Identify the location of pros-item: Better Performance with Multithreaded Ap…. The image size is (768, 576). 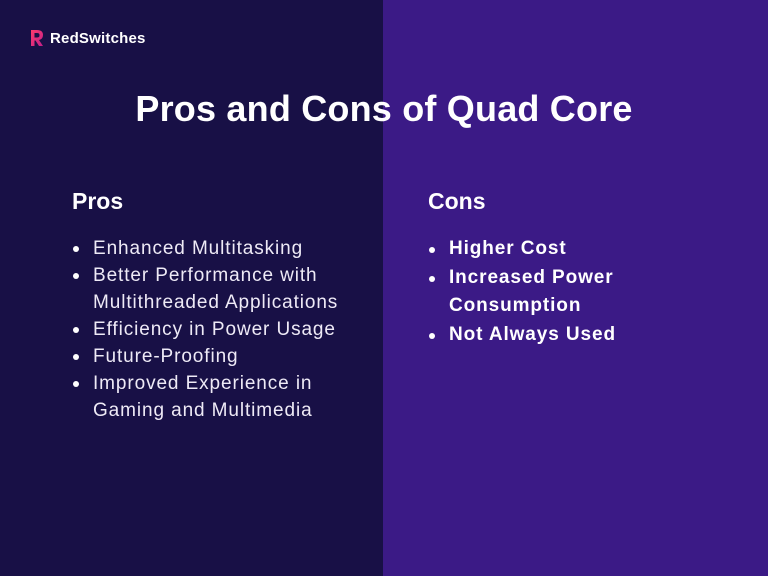
(222, 289).